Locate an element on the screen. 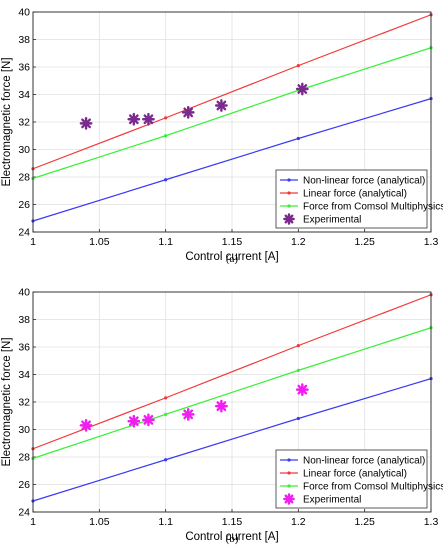  x-tick-label: 1.05 is located at coordinates (99, 242).